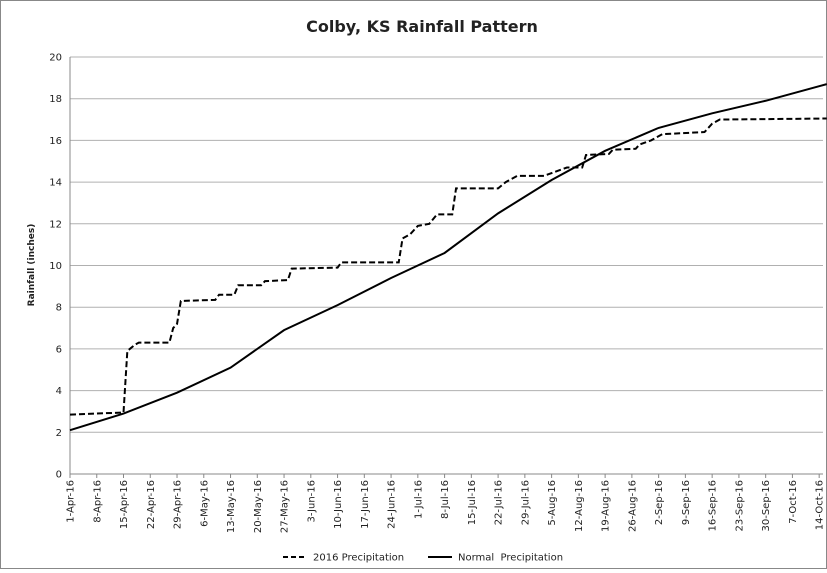 Image resolution: width=827 pixels, height=573 pixels. I want to click on x-tick-label: 24-Jun-16, so click(392, 504).